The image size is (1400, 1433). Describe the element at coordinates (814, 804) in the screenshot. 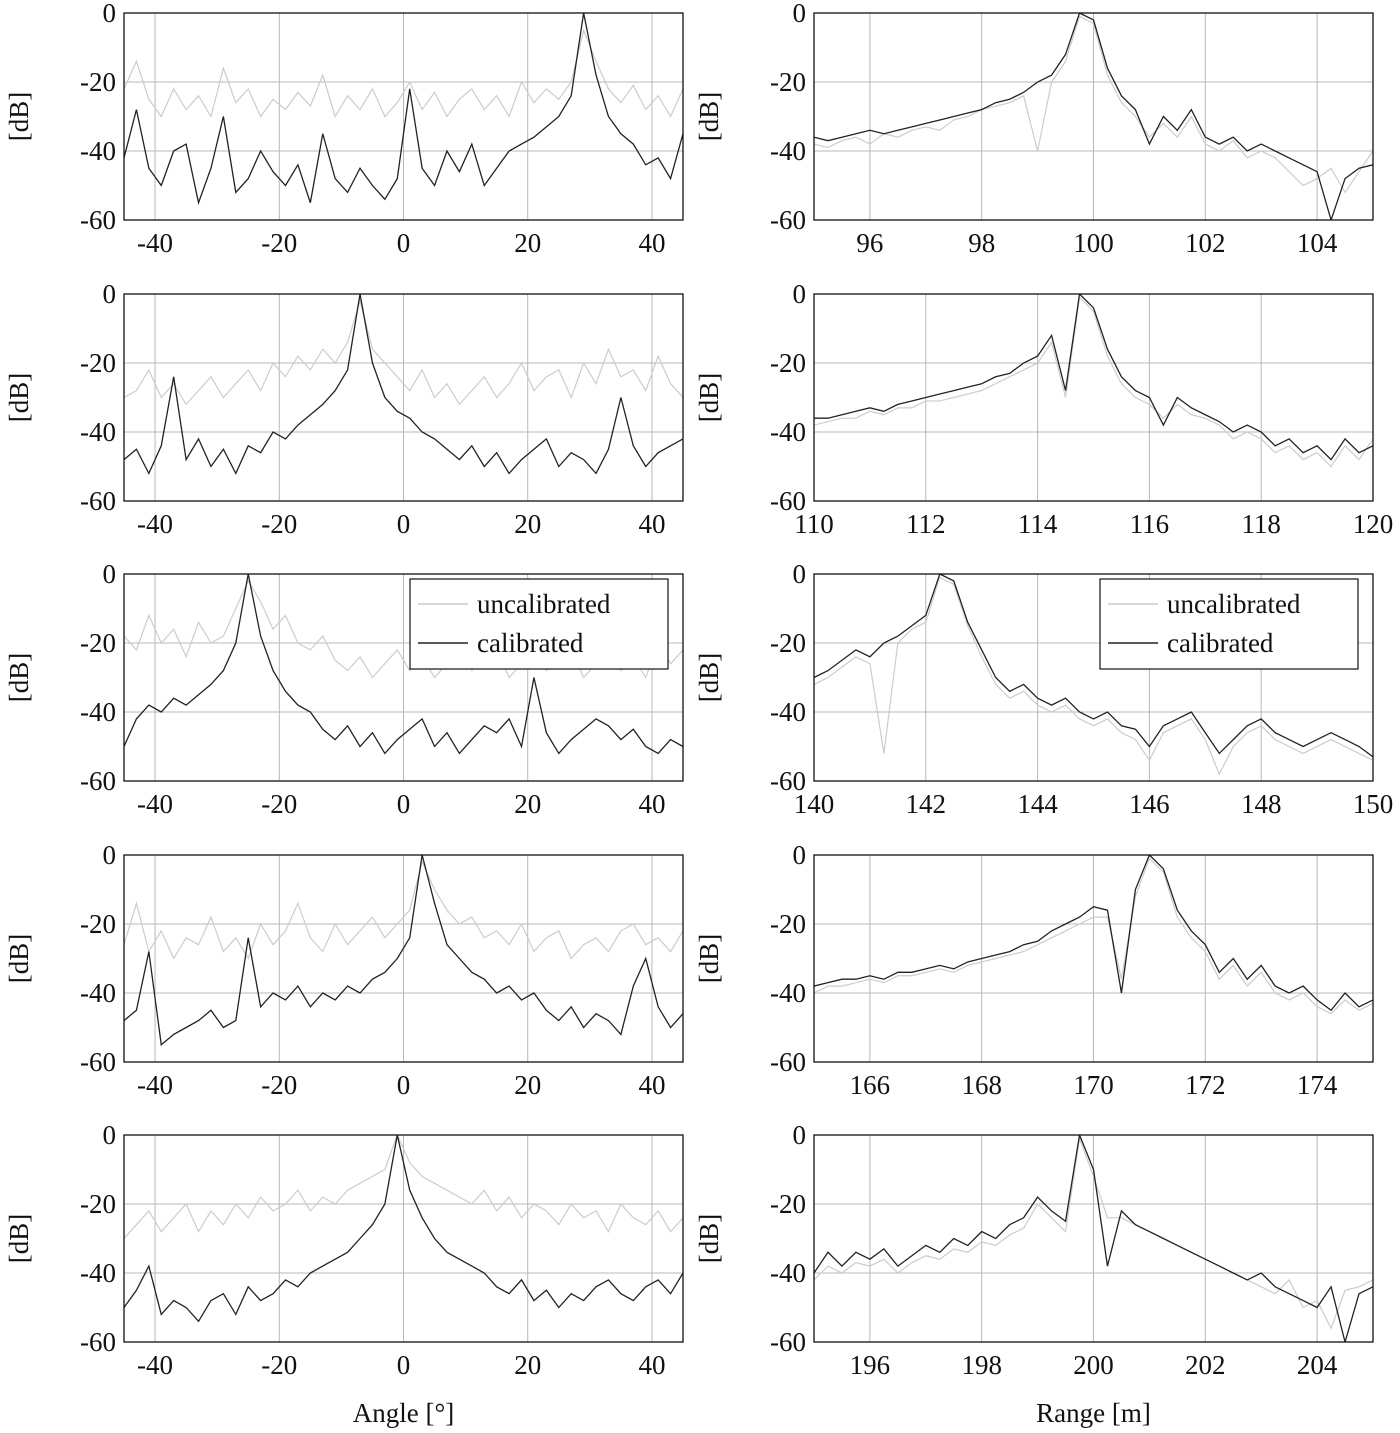

I see `x-tick-label: 140` at that location.